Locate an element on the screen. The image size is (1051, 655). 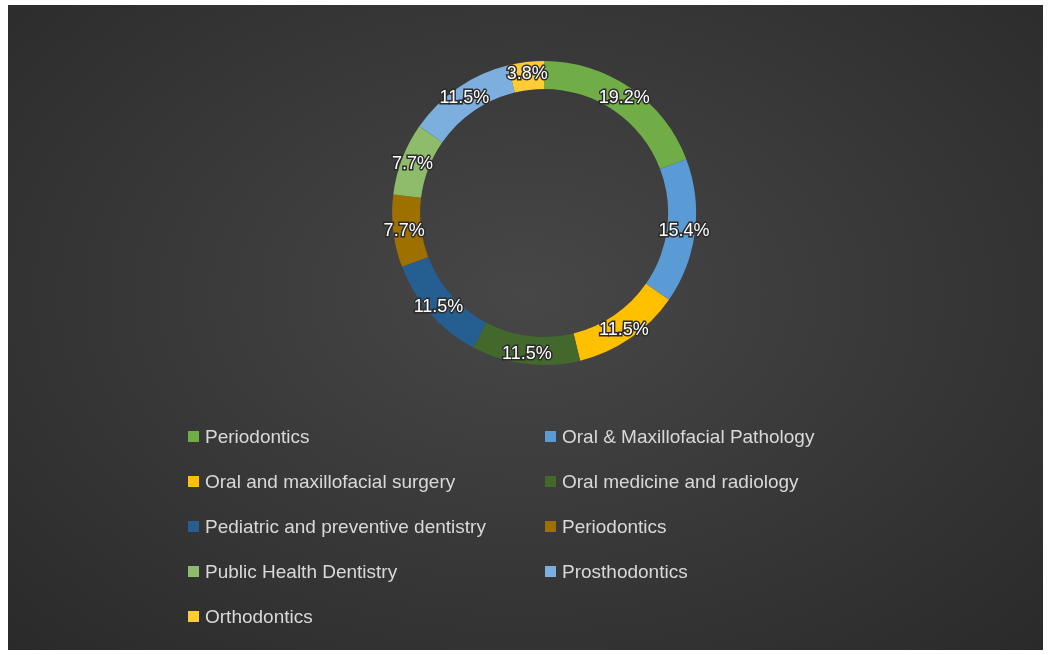
legend-label: Pediatric and preventive dentistry is located at coordinates (345, 526).